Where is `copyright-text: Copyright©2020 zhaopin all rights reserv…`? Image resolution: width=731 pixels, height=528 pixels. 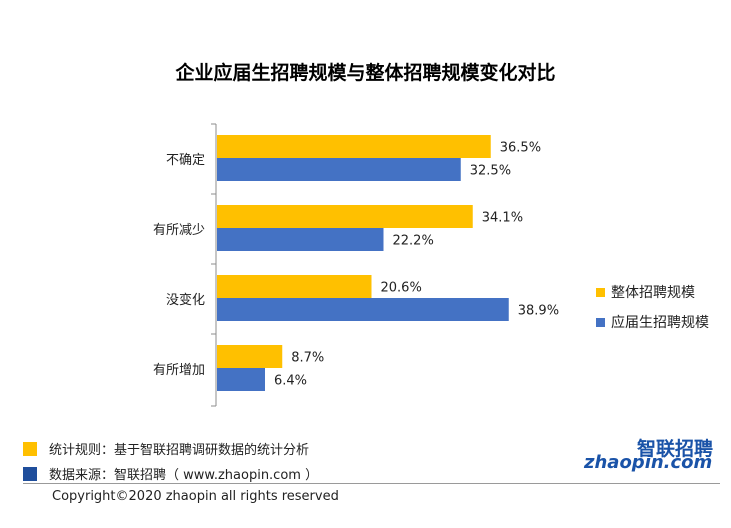 copyright-text: Copyright©2020 zhaopin all rights reserv… is located at coordinates (195, 496).